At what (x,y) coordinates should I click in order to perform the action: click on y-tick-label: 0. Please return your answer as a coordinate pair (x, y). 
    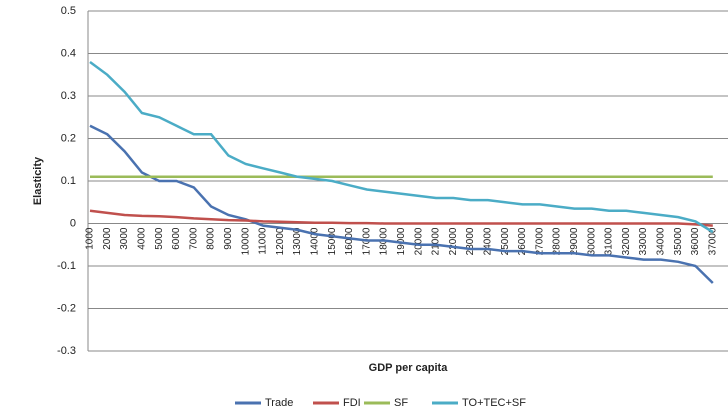
    Looking at the image, I should click on (73, 223).